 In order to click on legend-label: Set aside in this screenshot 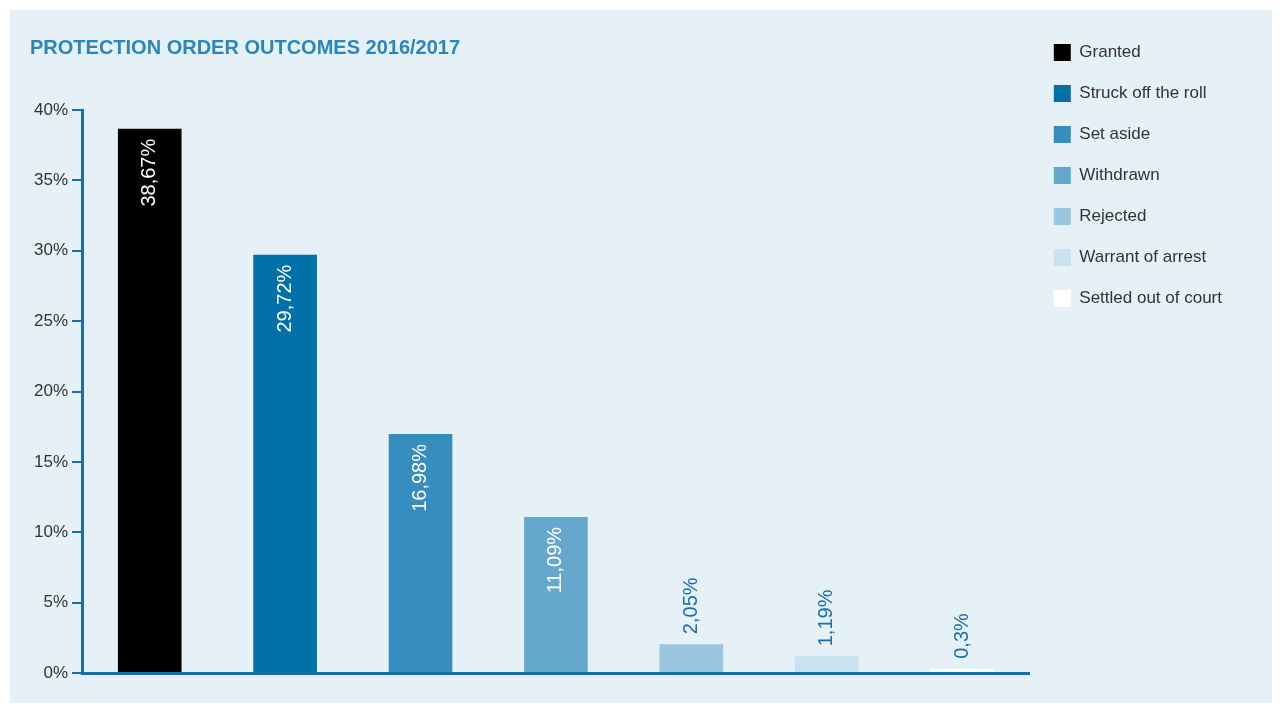, I will do `click(1115, 134)`.